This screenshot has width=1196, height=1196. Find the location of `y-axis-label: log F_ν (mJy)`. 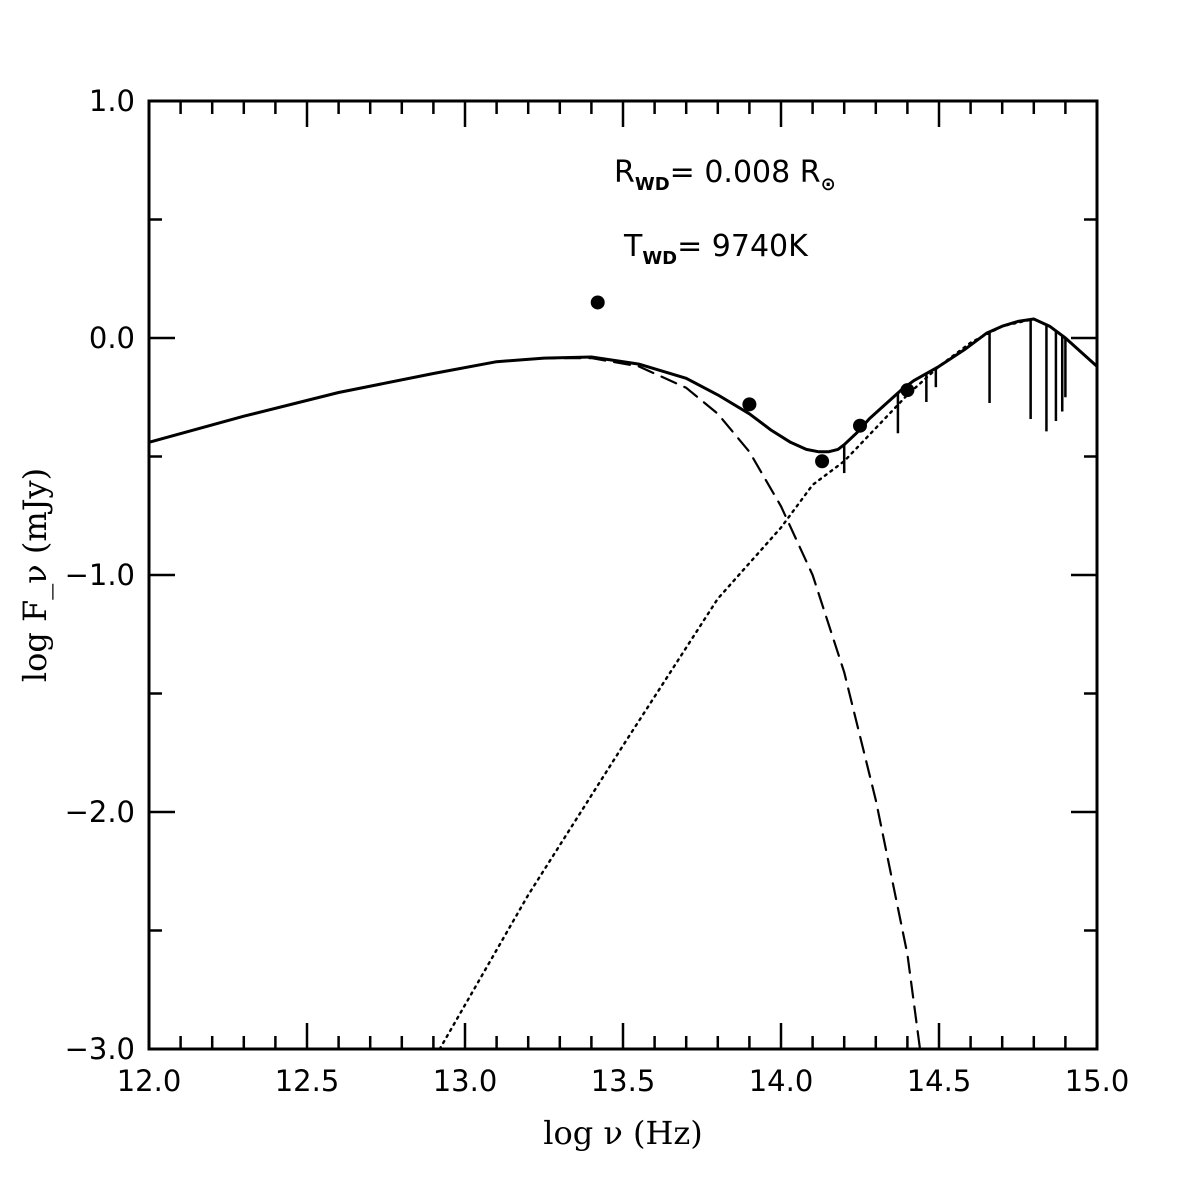

y-axis-label: log F_ν (mJy) is located at coordinates (35, 575).